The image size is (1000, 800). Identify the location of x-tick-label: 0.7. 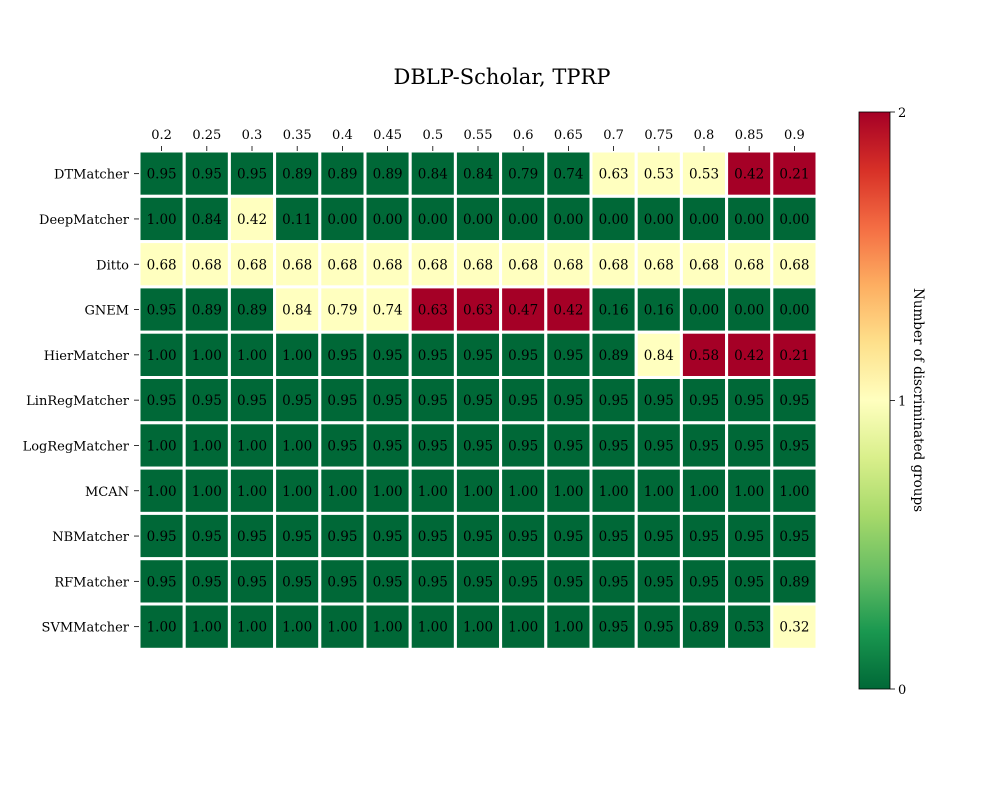
(613, 135).